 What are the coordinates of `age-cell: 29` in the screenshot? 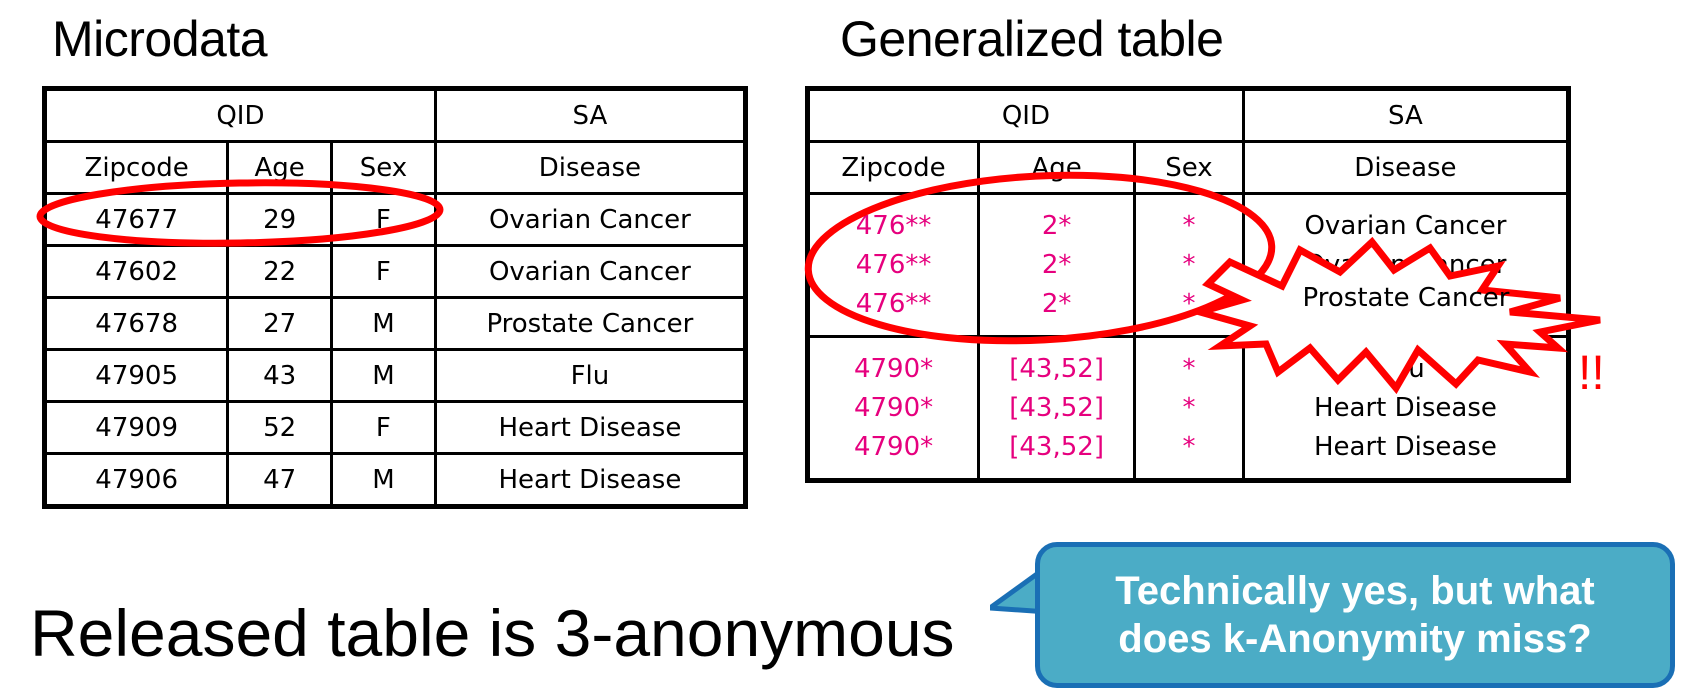 It's located at (280, 219).